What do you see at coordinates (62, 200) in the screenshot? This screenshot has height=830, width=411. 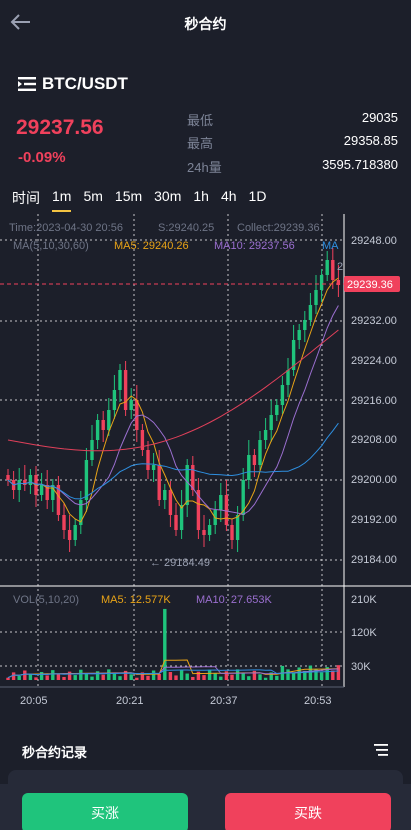 I see `tab-1m: 1m` at bounding box center [62, 200].